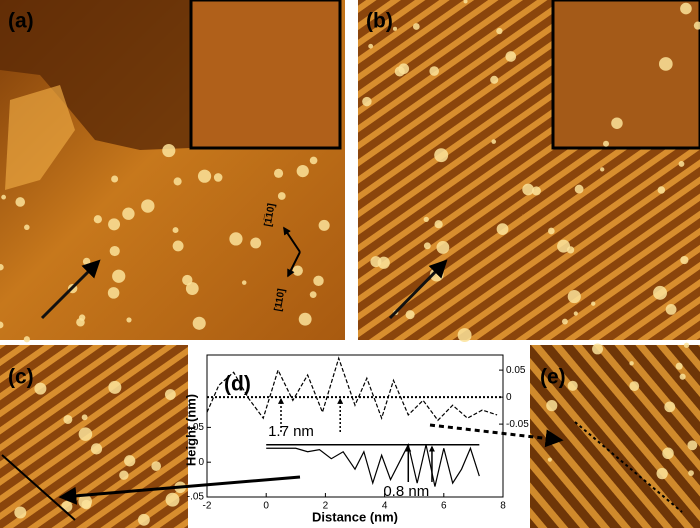 Image resolution: width=700 pixels, height=528 pixels. I want to click on y2-tick-label: -0.05, so click(517, 424).